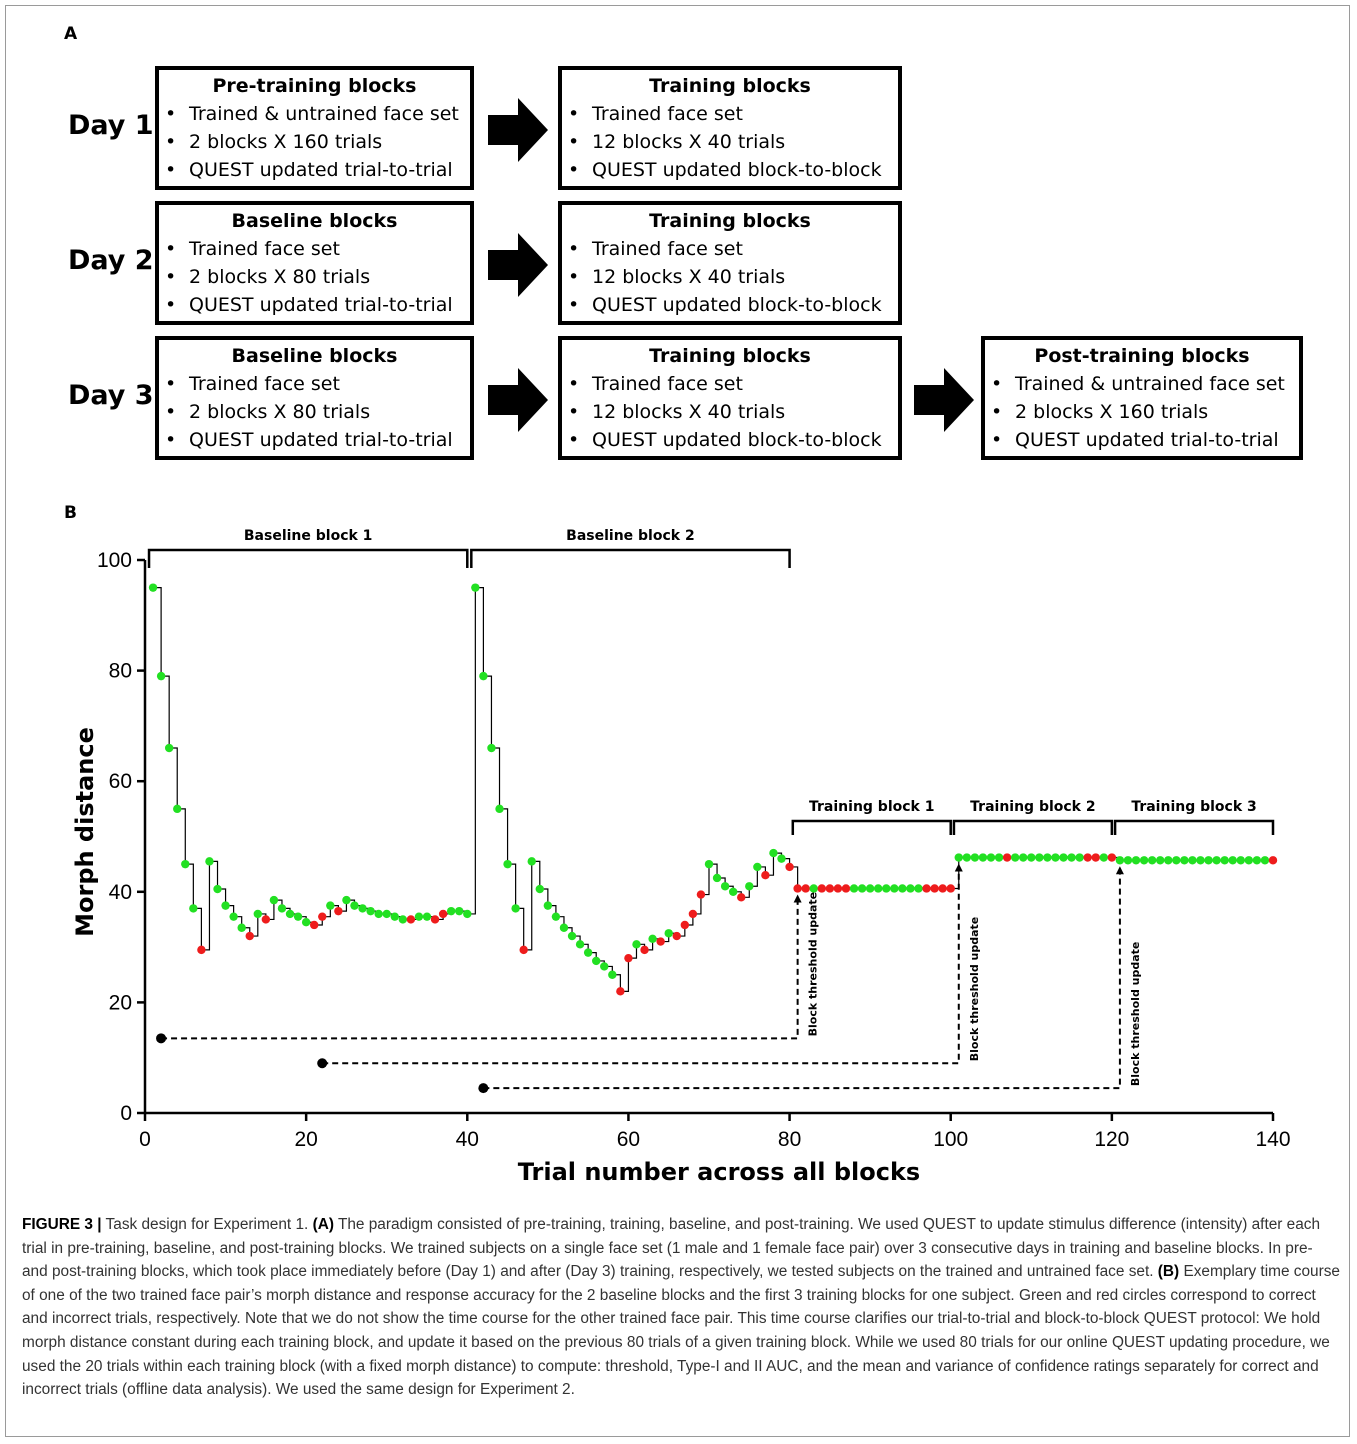 Image resolution: width=1357 pixels, height=1444 pixels. I want to click on box-title: Training blocks, so click(730, 356).